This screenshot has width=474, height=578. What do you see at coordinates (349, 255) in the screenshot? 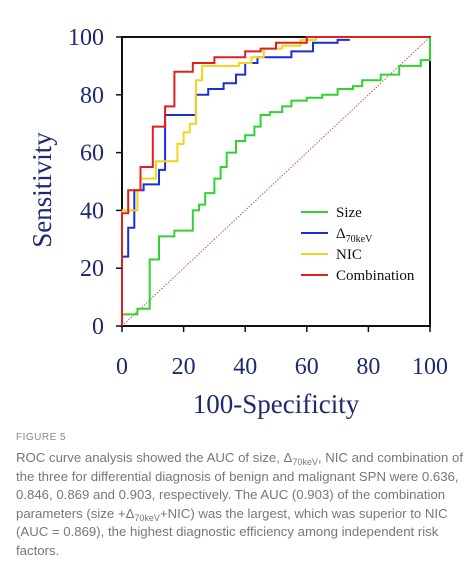
I see `legend-label: NIC` at bounding box center [349, 255].